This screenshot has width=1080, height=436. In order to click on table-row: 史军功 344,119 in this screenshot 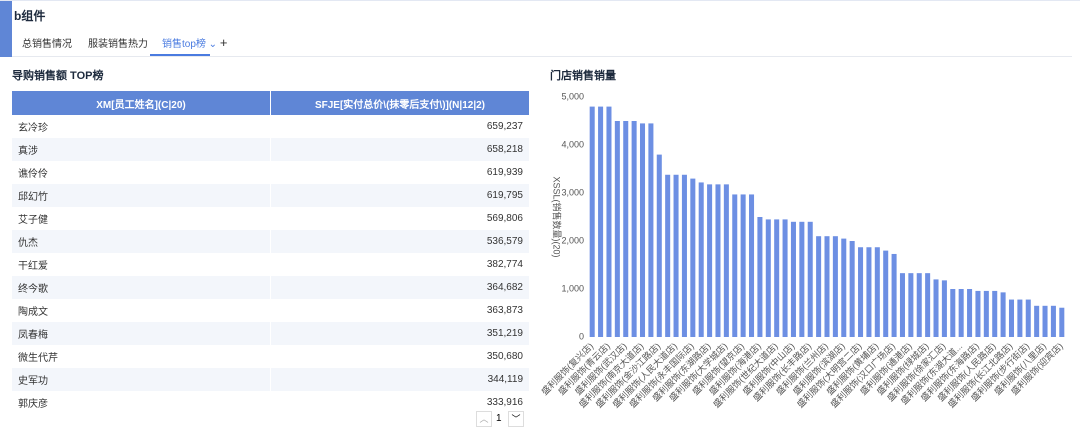, I will do `click(271, 379)`.